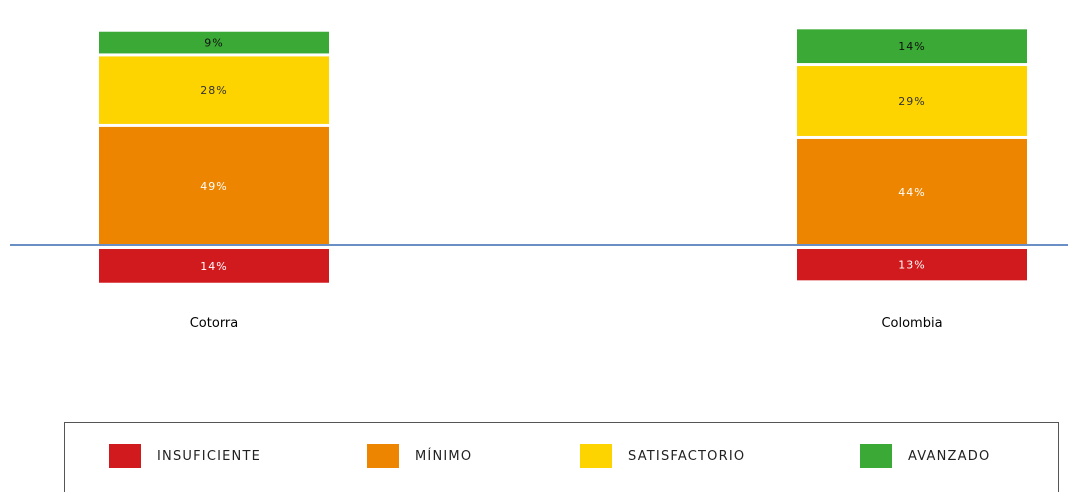  I want to click on bar-minimo-cotorra, so click(214, 185).